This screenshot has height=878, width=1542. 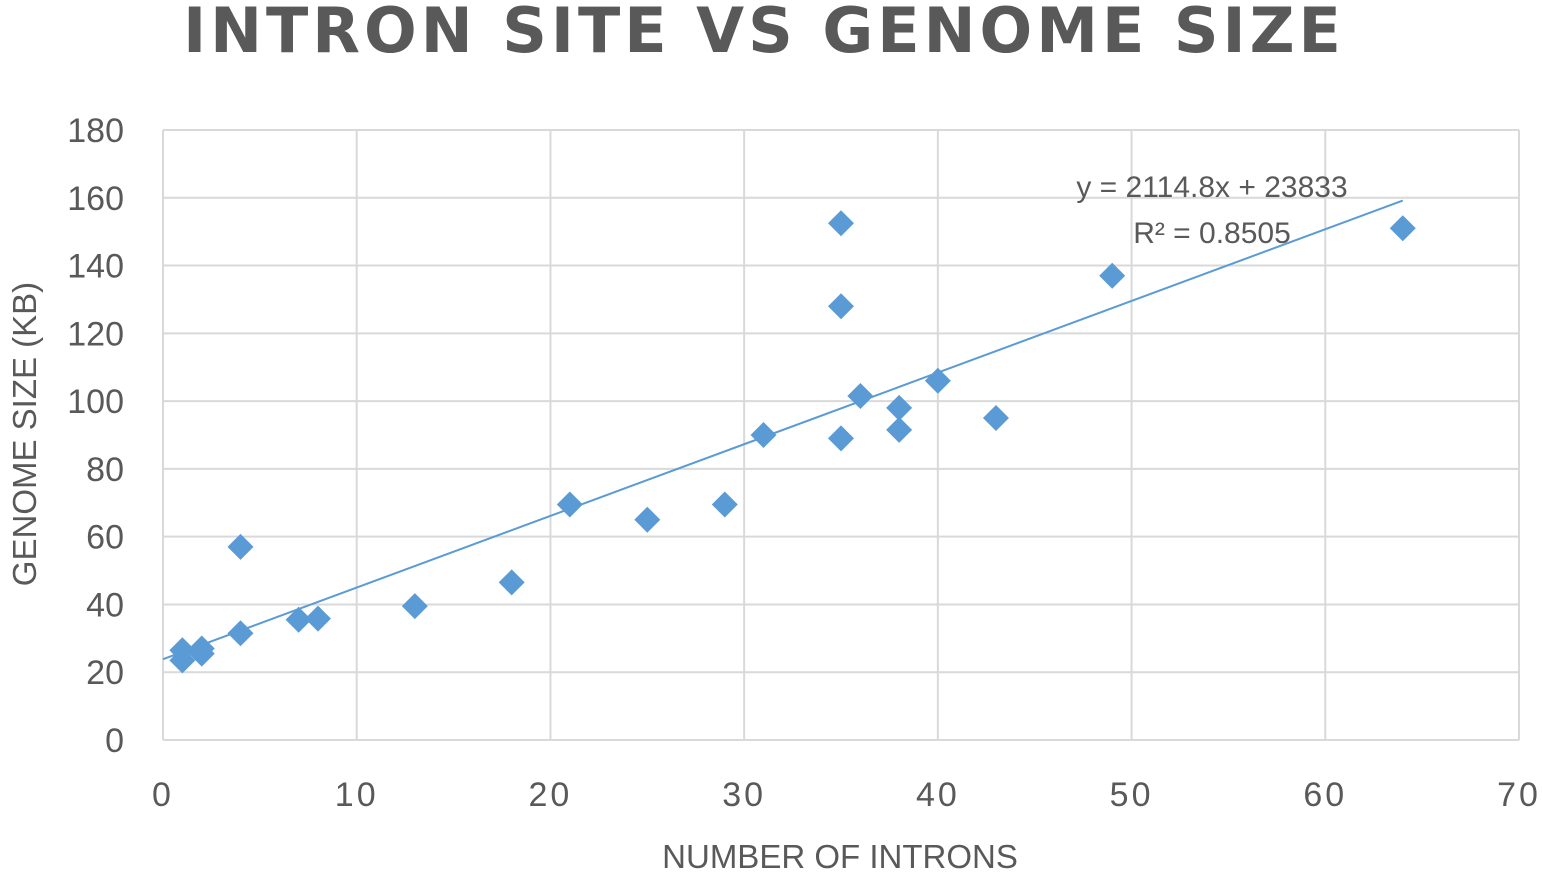 What do you see at coordinates (24, 434) in the screenshot?
I see `y-axis-label: GENOME SIZE (KB)` at bounding box center [24, 434].